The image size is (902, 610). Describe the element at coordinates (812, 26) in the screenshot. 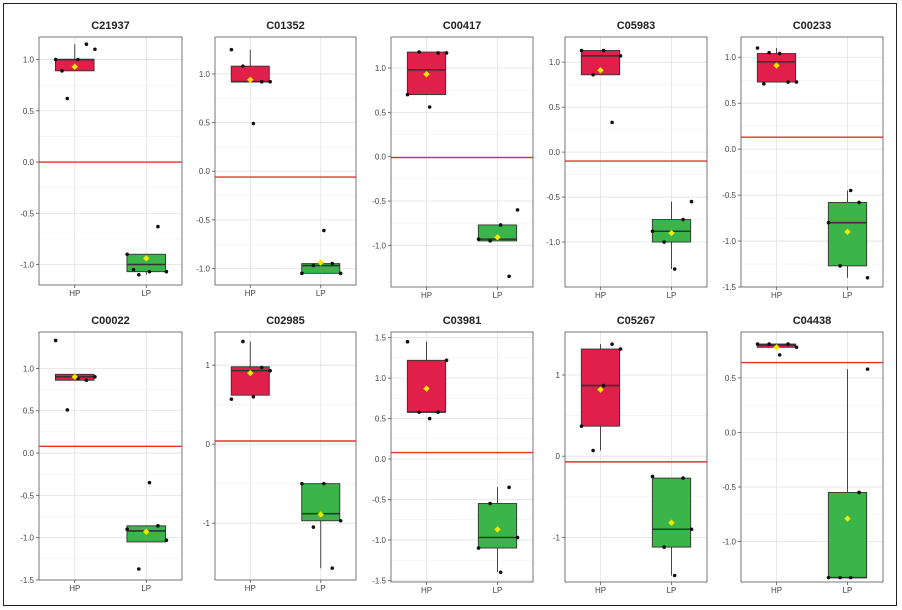

I see `panel-title: C00233` at that location.